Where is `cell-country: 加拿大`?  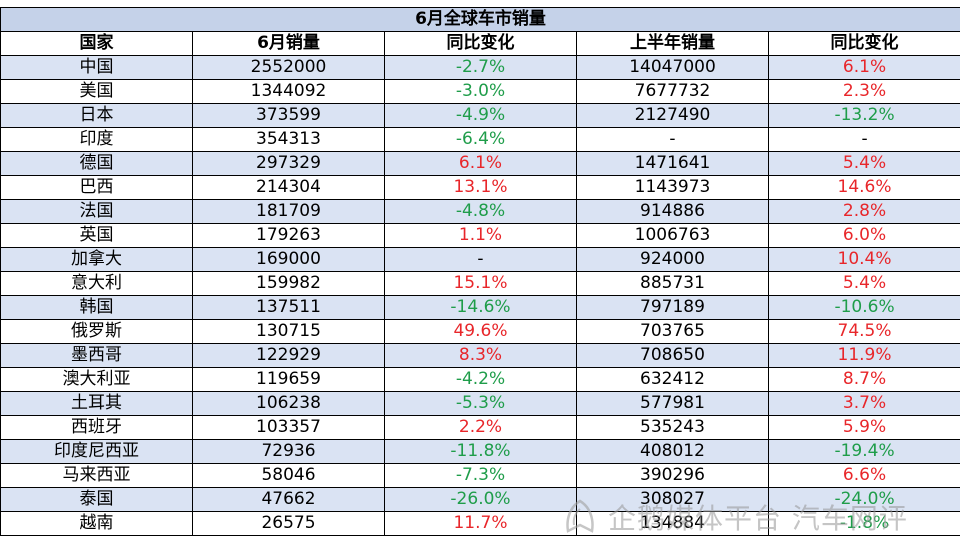
cell-country: 加拿大 is located at coordinates (96, 259).